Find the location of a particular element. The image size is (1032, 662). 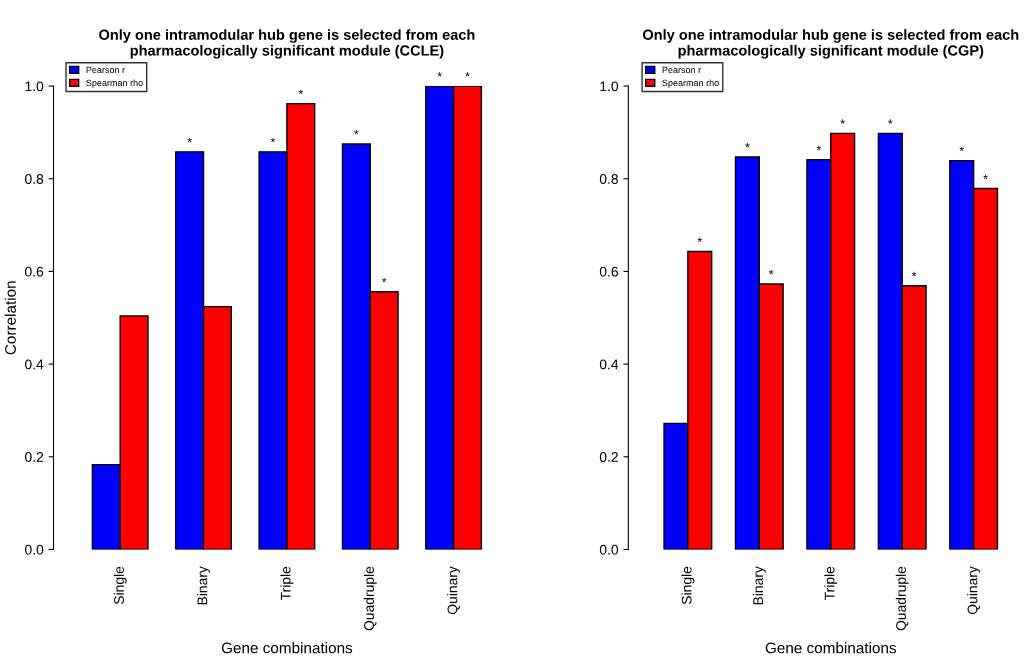

chart-title: Only one intramodular hub gene is selected from each pharmacologically significant module (CGP) is located at coordinates (830, 44).